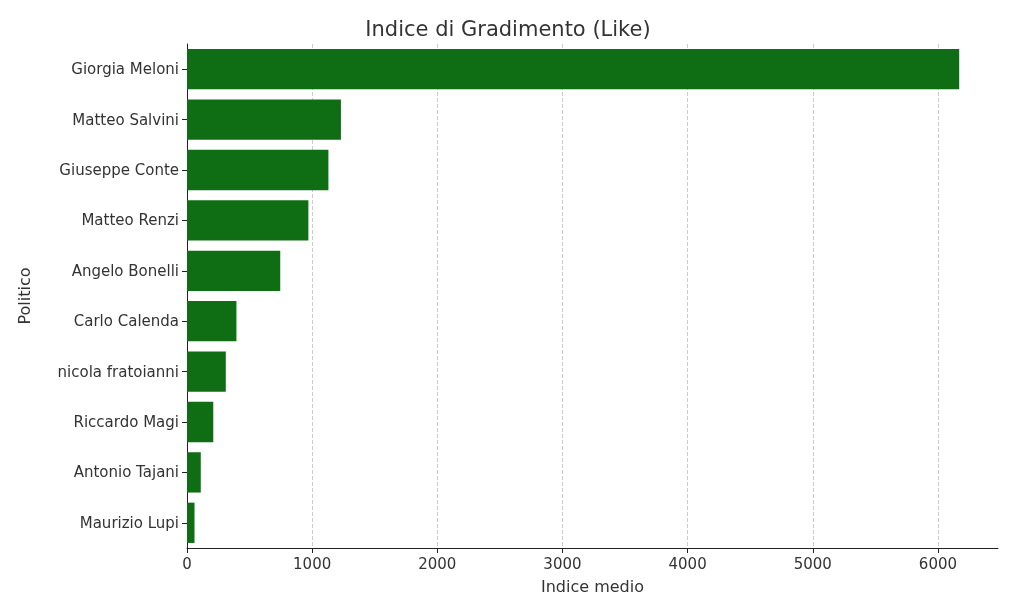 The width and height of the screenshot is (1024, 611). What do you see at coordinates (687, 563) in the screenshot?
I see `x-tick-label: 4000` at bounding box center [687, 563].